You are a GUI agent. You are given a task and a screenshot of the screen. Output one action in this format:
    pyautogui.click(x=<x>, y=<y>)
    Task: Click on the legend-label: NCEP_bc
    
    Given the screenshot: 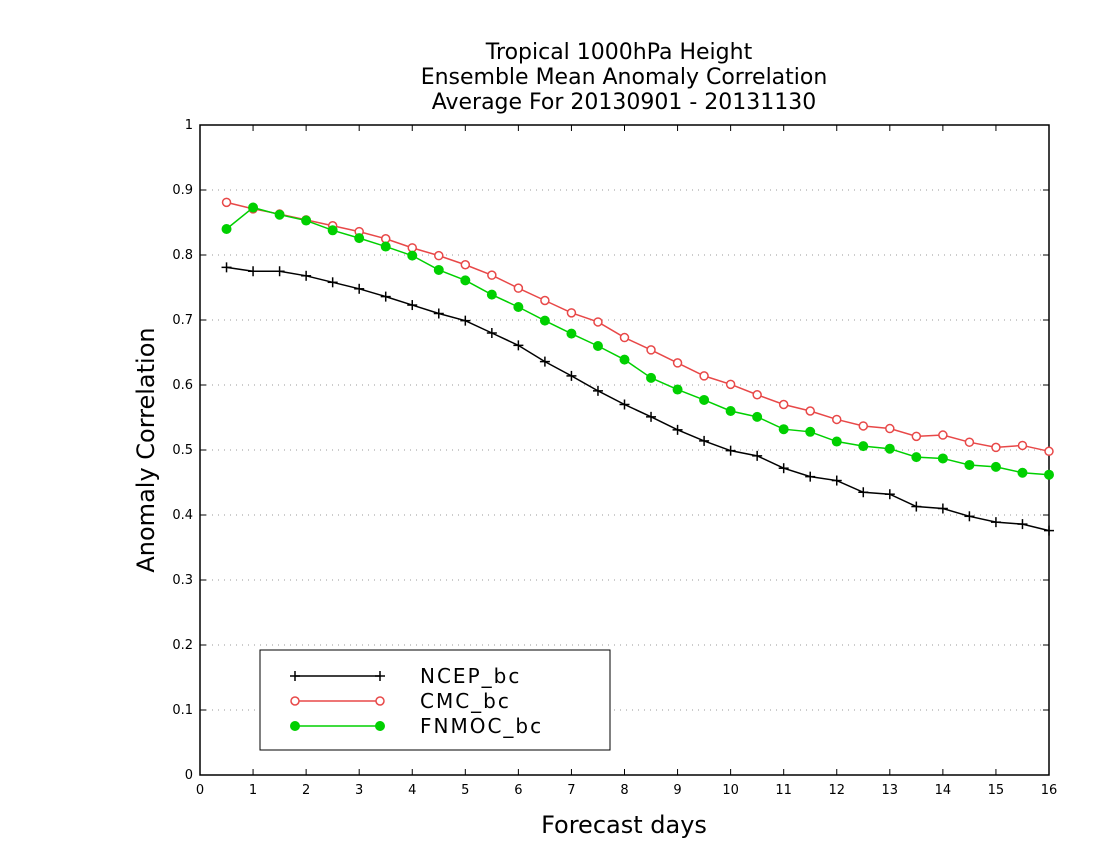 What is the action you would take?
    pyautogui.click(x=470, y=676)
    